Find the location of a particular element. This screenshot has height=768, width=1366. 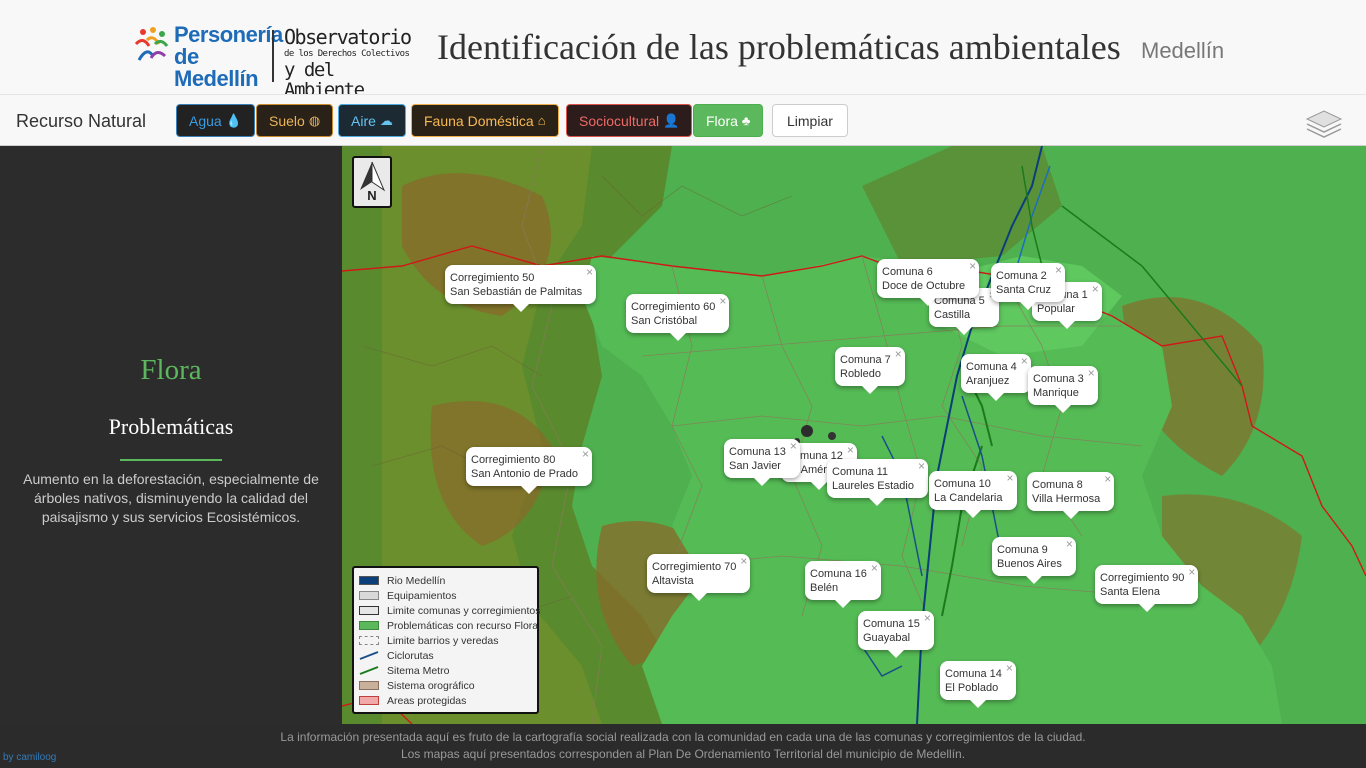

map-popup: × Comuna 10 La Candelaria is located at coordinates (973, 494).